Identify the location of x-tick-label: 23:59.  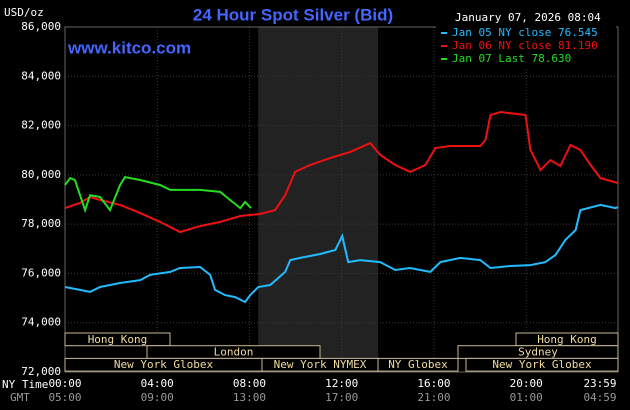
(599, 383).